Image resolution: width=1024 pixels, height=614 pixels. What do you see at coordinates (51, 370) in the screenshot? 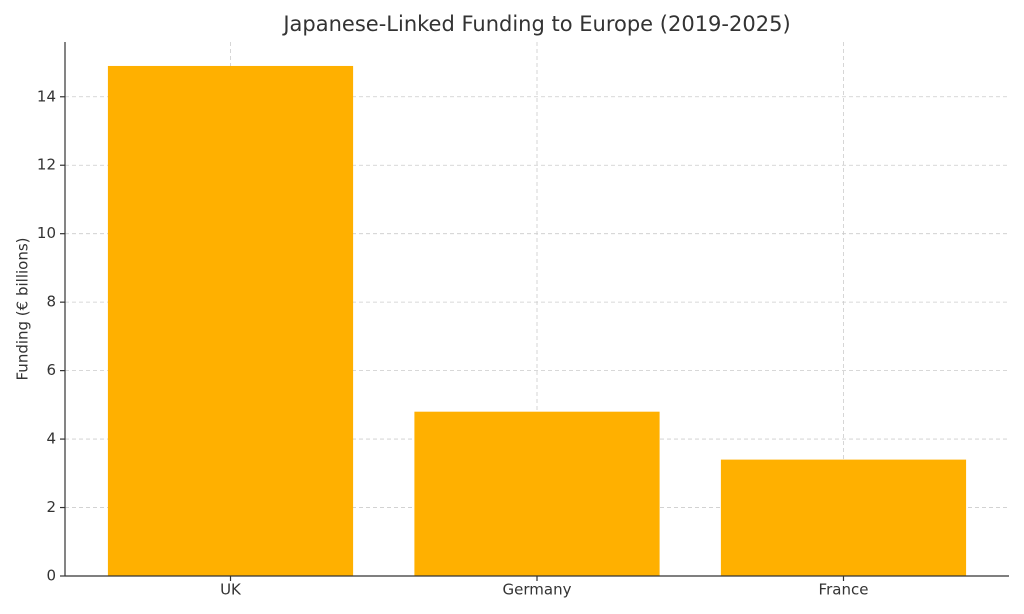
I see `y-tick-label: 6` at bounding box center [51, 370].